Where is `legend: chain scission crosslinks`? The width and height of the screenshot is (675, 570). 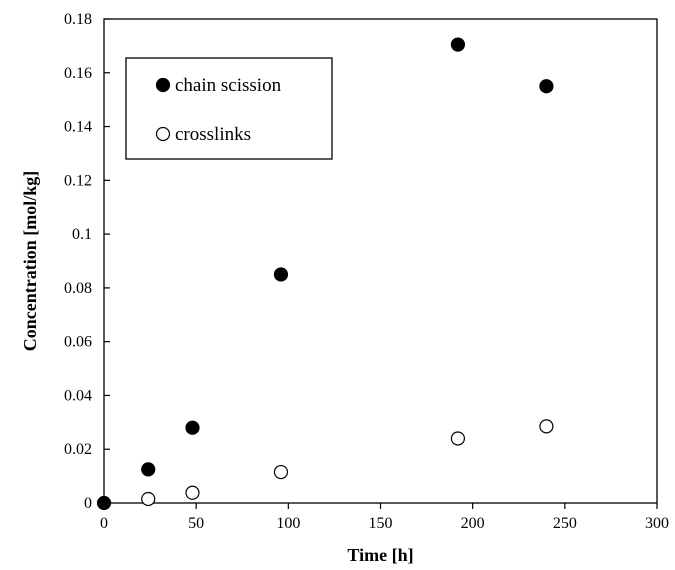
legend: chain scission crosslinks is located at coordinates (229, 108).